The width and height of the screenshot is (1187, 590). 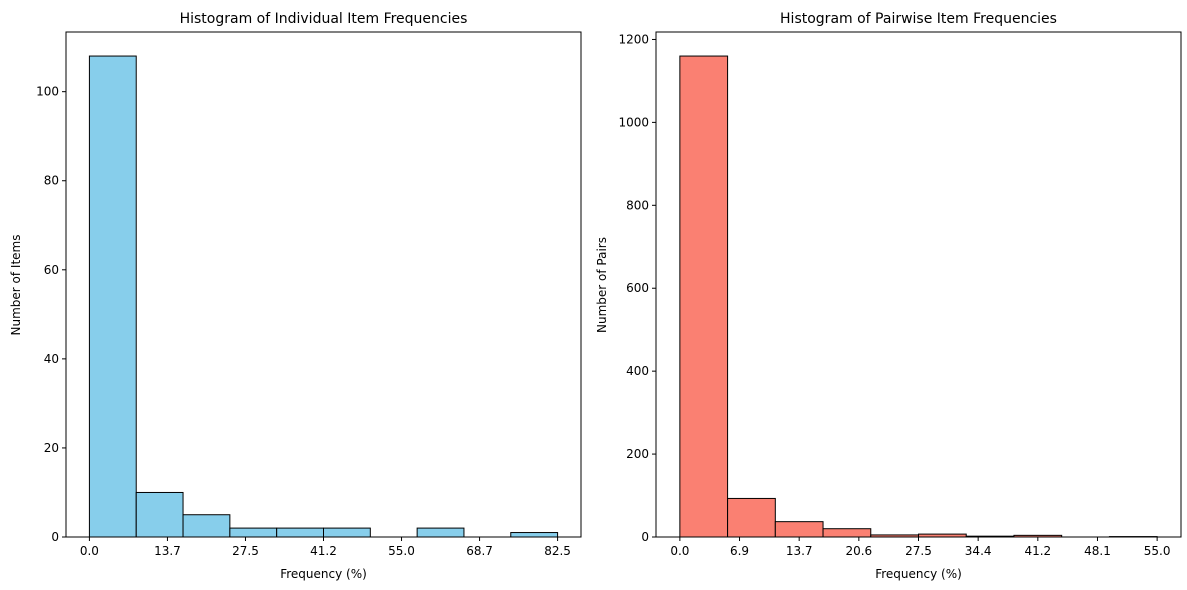 I want to click on y-axis-label: Number of Items, so click(x=16, y=285).